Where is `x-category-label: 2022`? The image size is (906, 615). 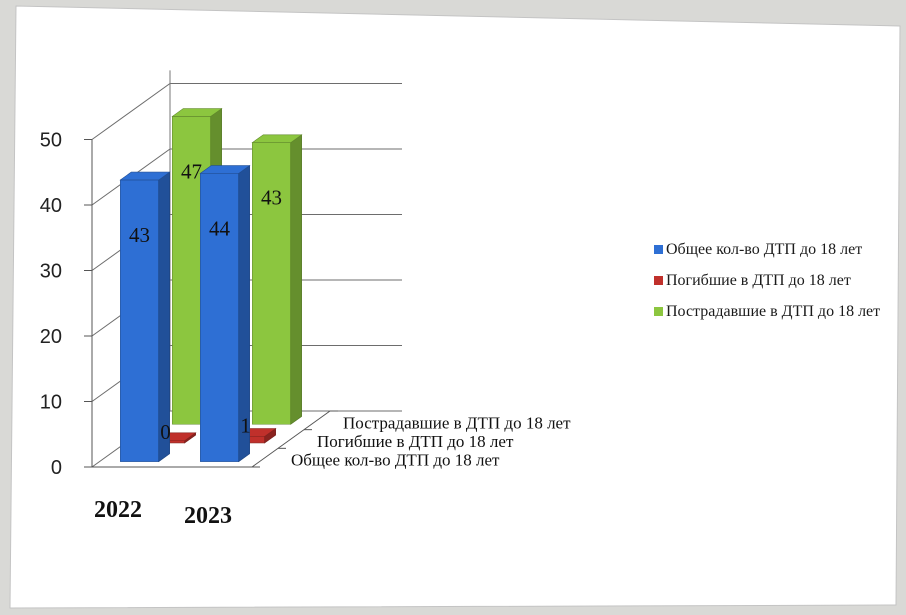
x-category-label: 2022 is located at coordinates (118, 510).